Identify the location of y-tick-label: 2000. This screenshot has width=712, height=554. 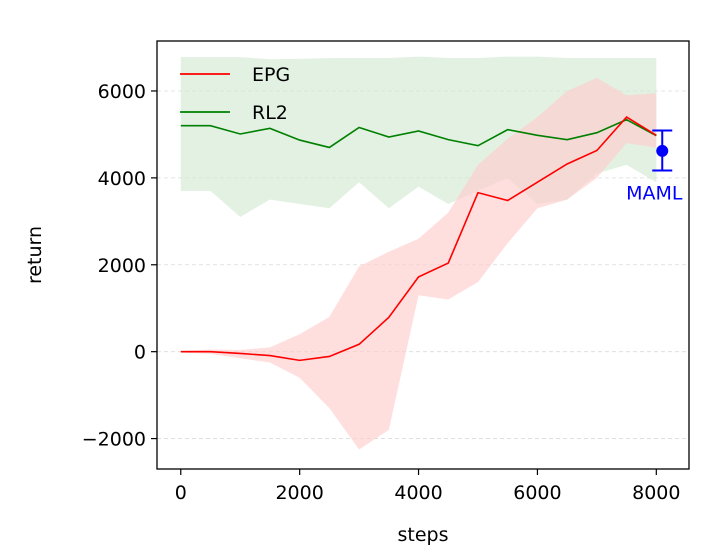
(122, 266).